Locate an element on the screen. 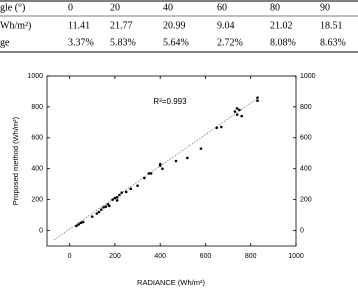 The height and width of the screenshot is (297, 358). table-cell: 11.41 is located at coordinates (79, 25).